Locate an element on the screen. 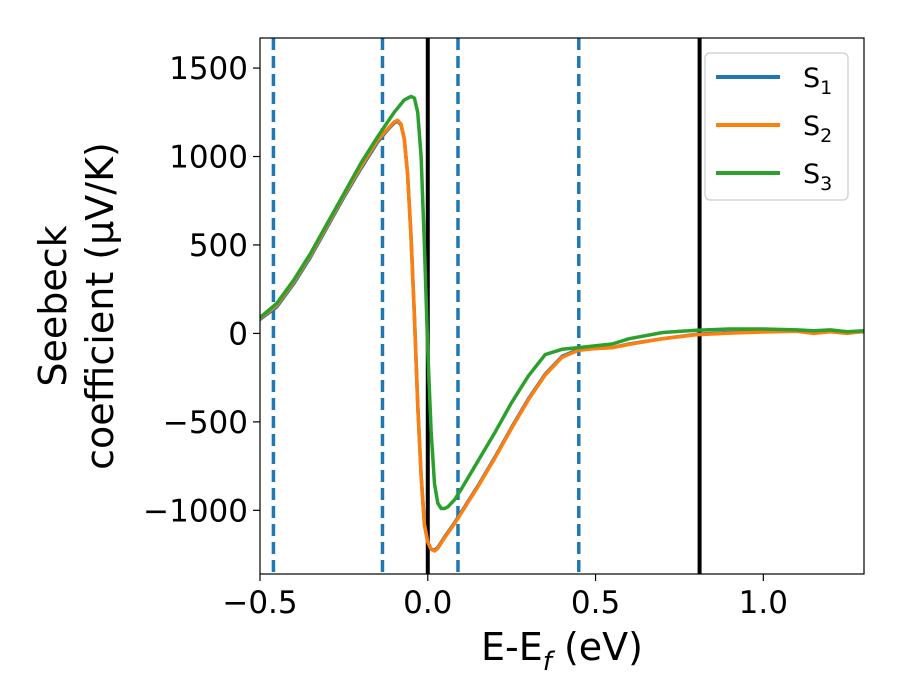  x-axis-title: E-Ef (eV) is located at coordinates (562, 651).